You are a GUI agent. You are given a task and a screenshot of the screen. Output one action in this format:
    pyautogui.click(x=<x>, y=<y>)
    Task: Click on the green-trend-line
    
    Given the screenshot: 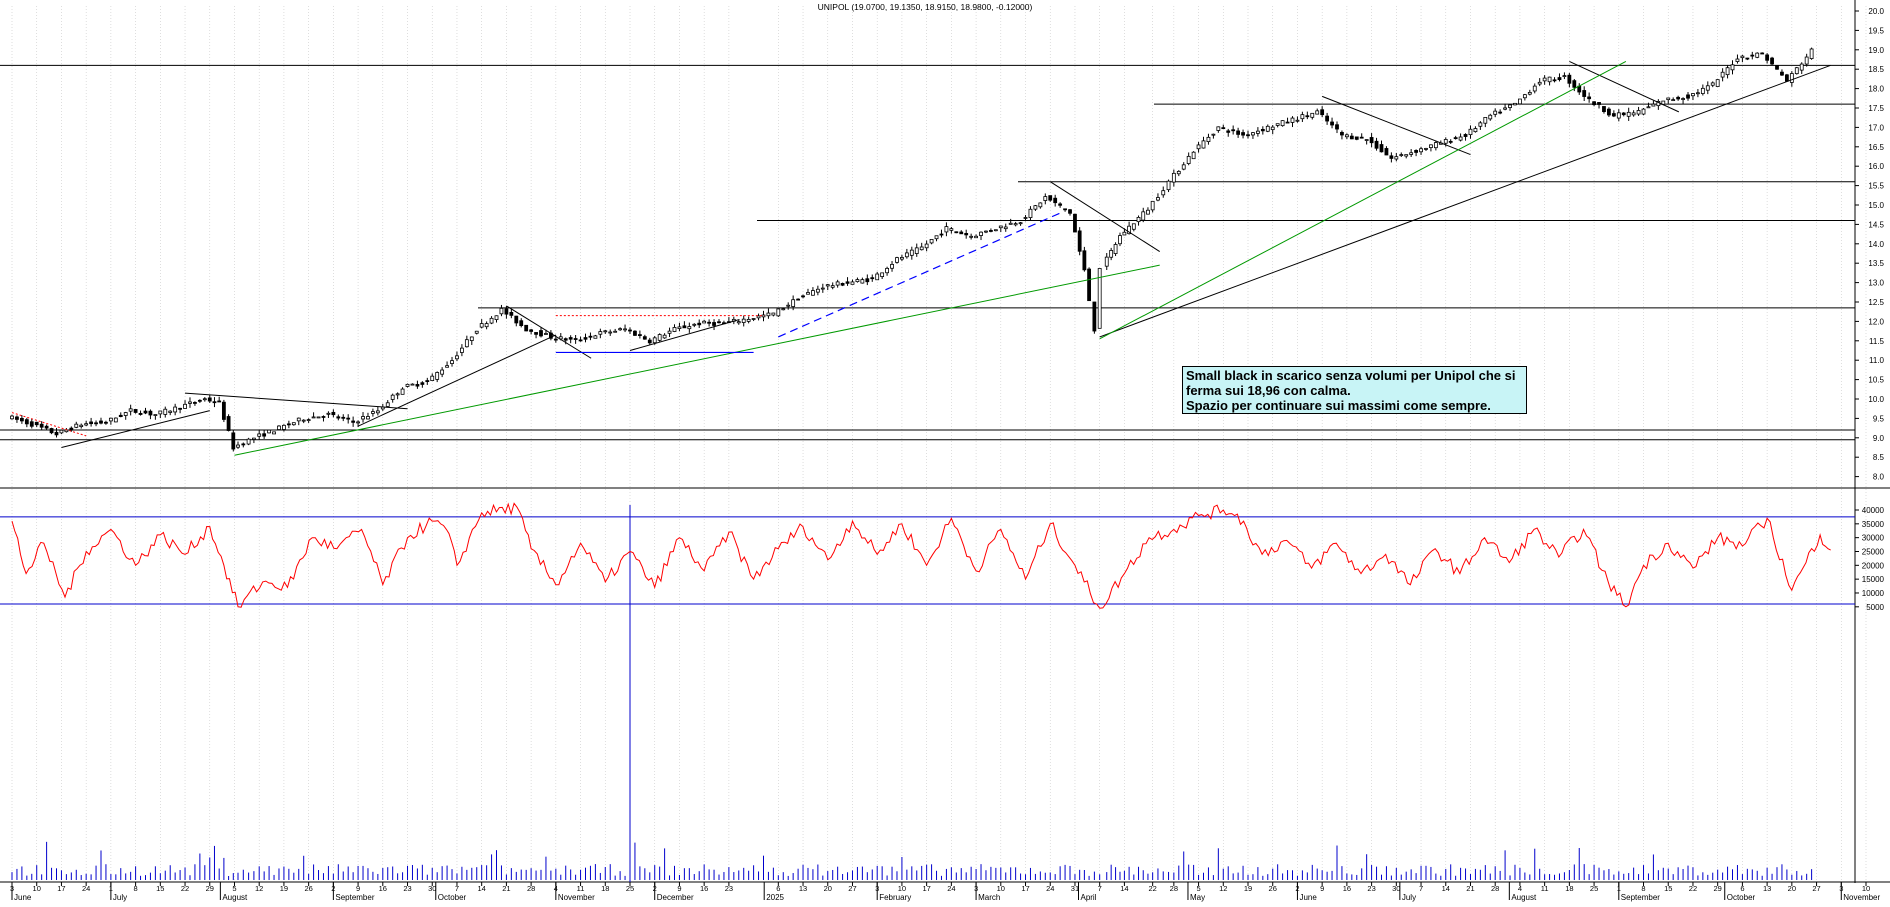 What is the action you would take?
    pyautogui.click(x=697, y=360)
    